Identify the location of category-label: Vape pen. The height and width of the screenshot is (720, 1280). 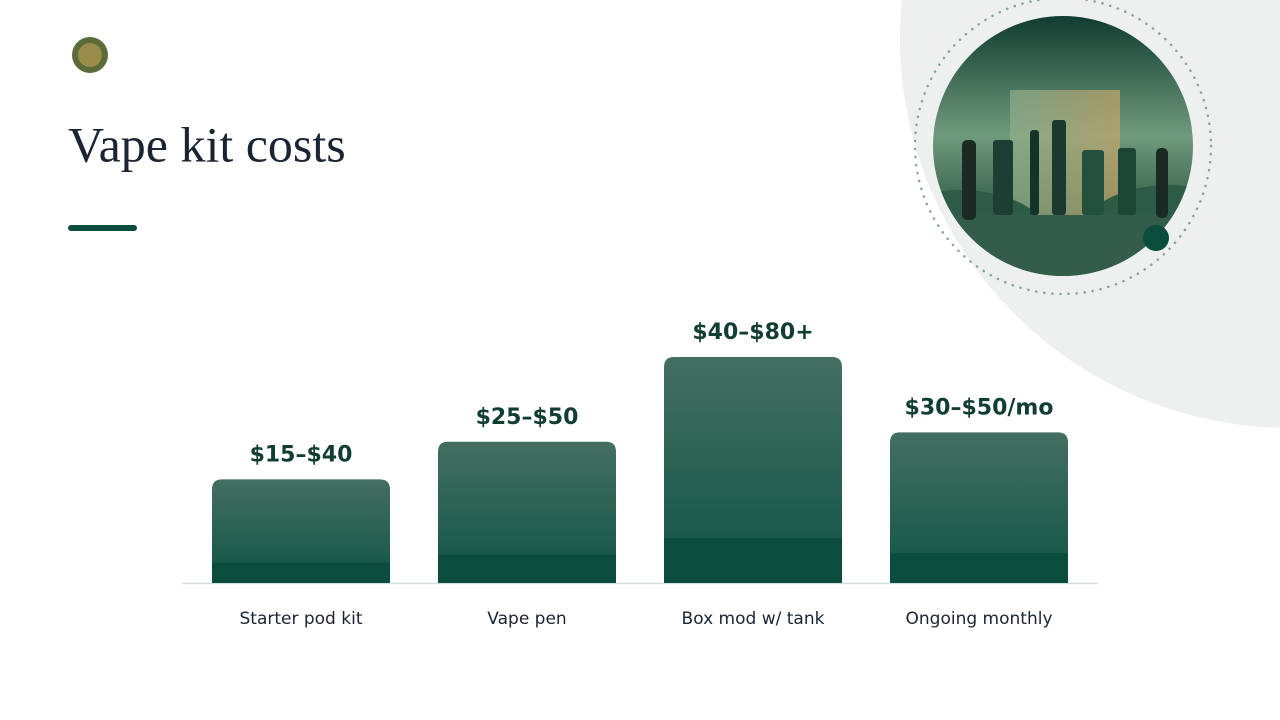
(526, 619).